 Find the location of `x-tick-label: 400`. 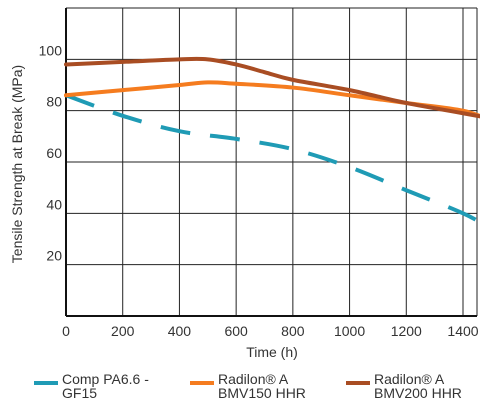

x-tick-label: 400 is located at coordinates (180, 331).